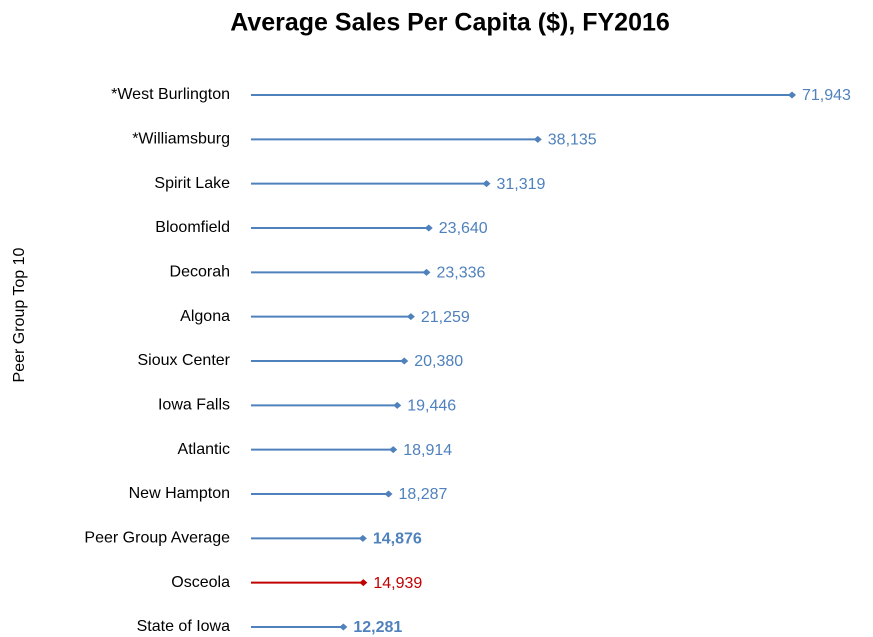  Describe the element at coordinates (445, 317) in the screenshot. I see `data-label: 21,259` at that location.